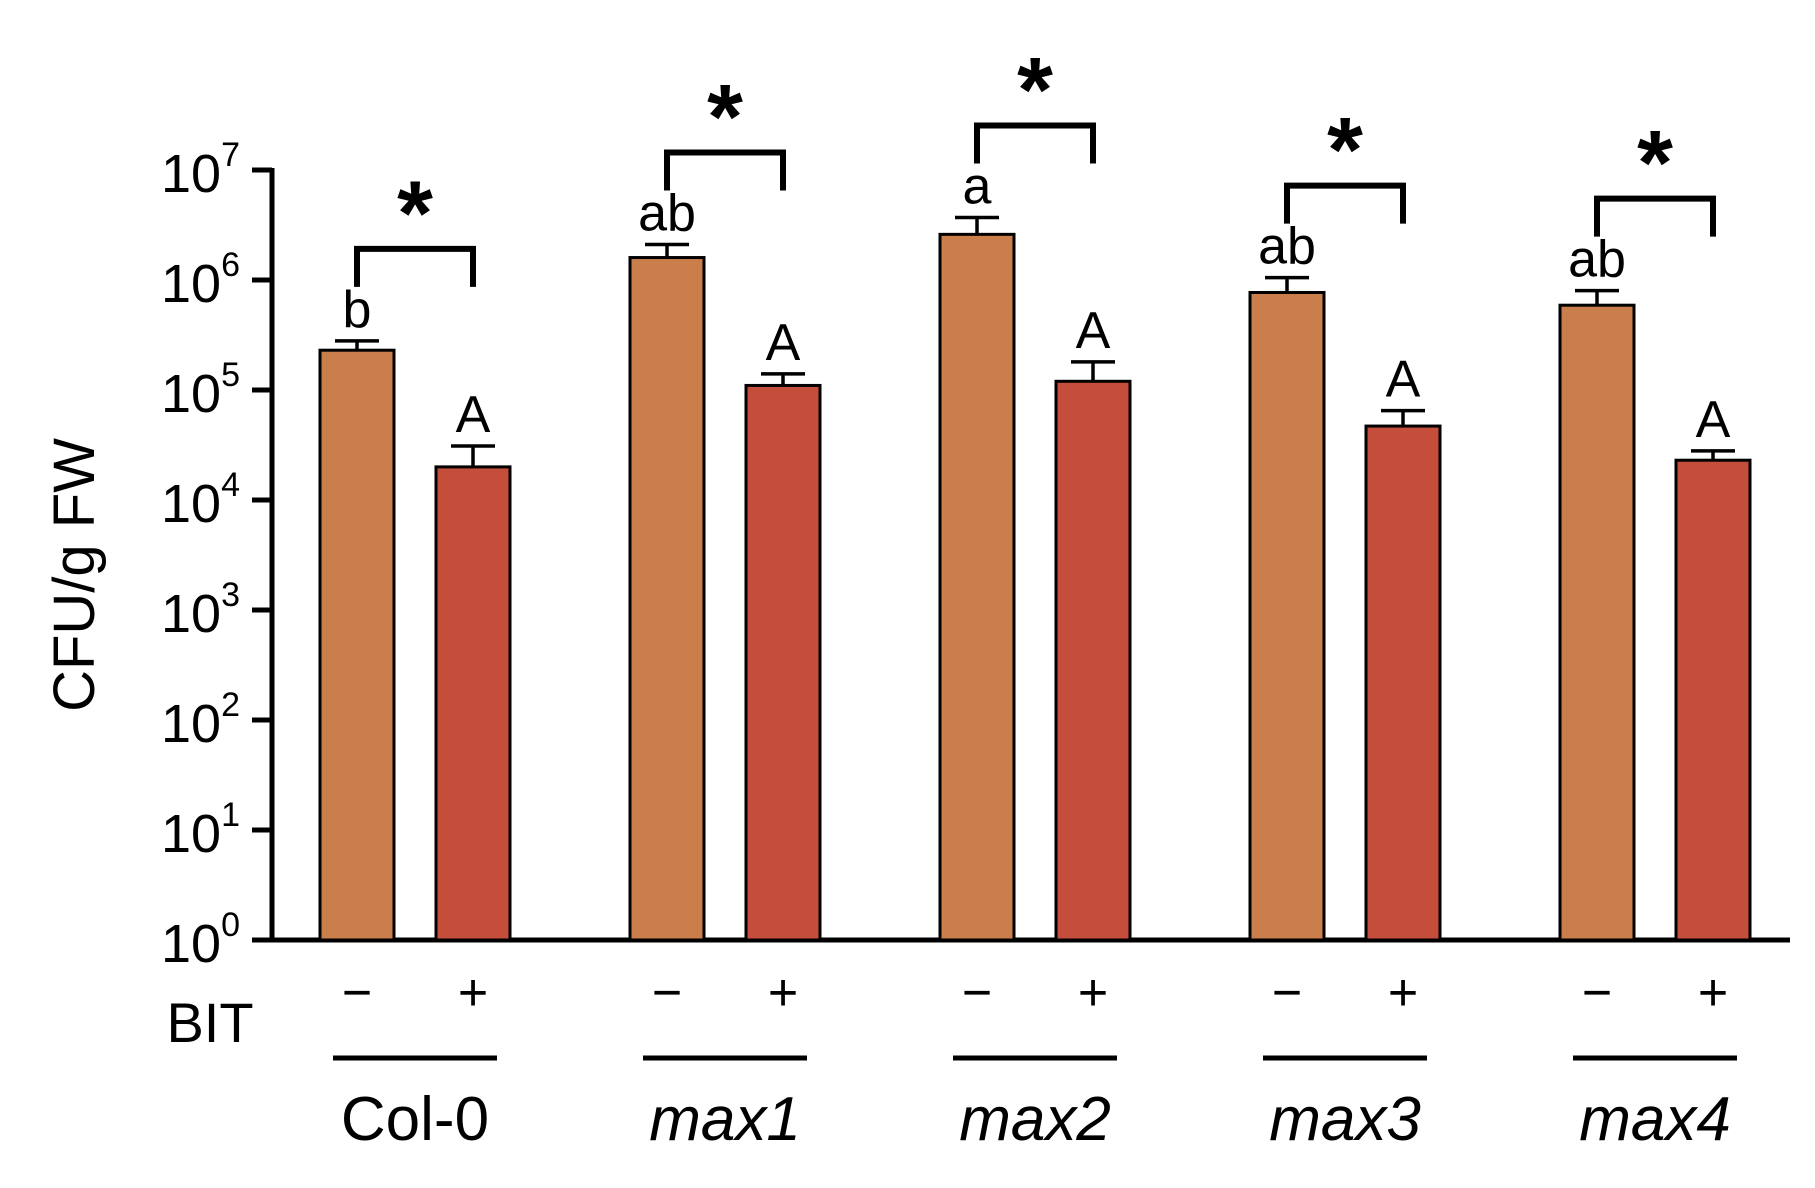 The width and height of the screenshot is (1815, 1188). Describe the element at coordinates (1035, 1119) in the screenshot. I see `group-label-max2: max2` at that location.